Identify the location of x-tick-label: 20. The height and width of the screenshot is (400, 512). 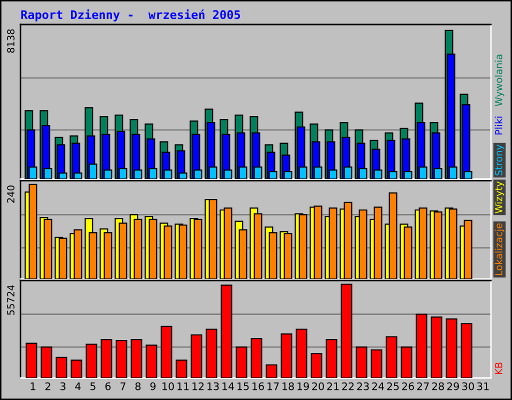
(318, 386).